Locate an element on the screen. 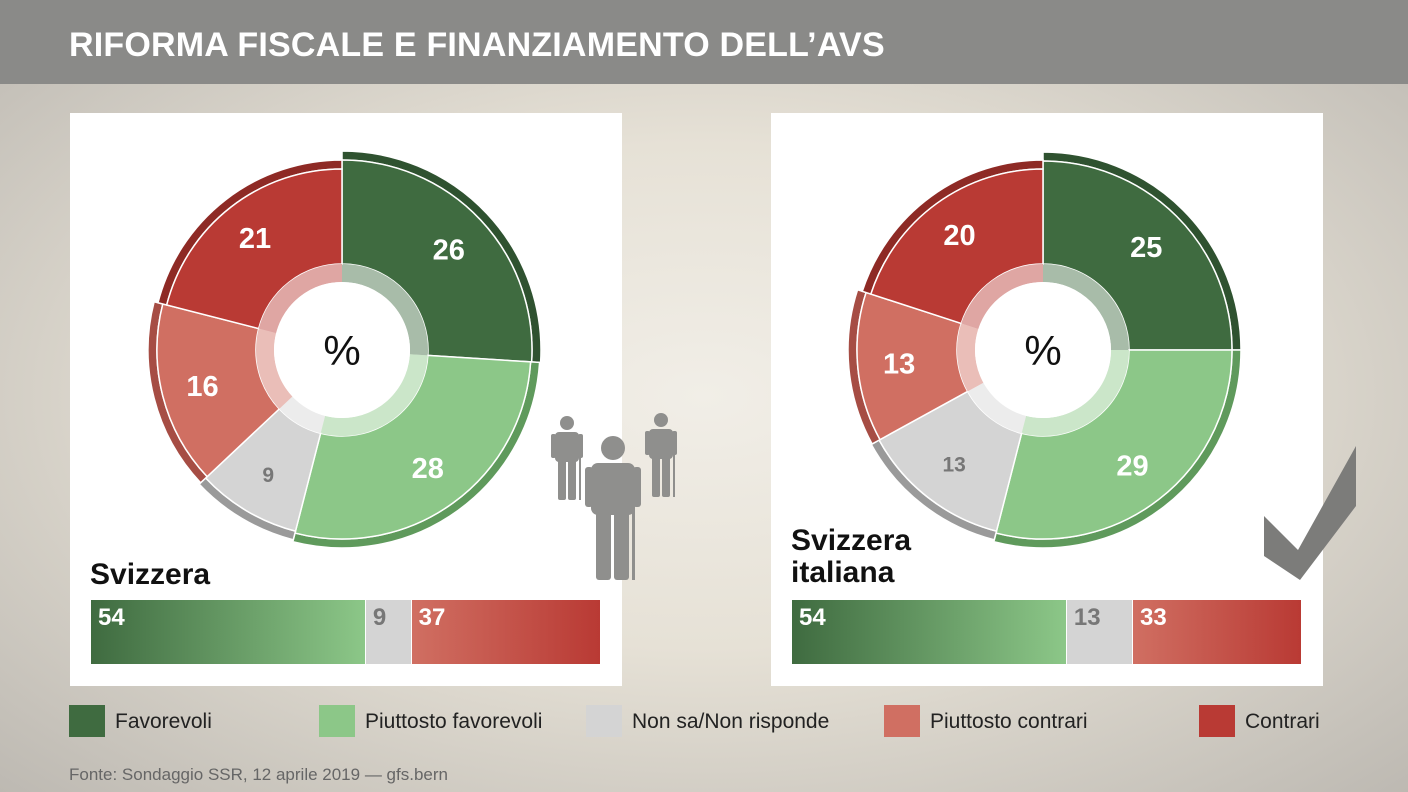  elderly-people-icon is located at coordinates (614, 496).